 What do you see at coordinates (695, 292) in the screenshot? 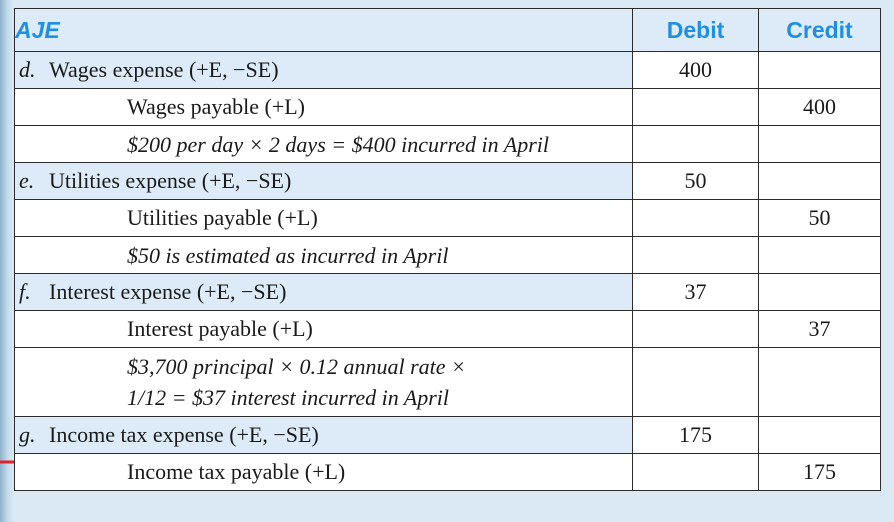
I see `debit-cell: 37` at bounding box center [695, 292].